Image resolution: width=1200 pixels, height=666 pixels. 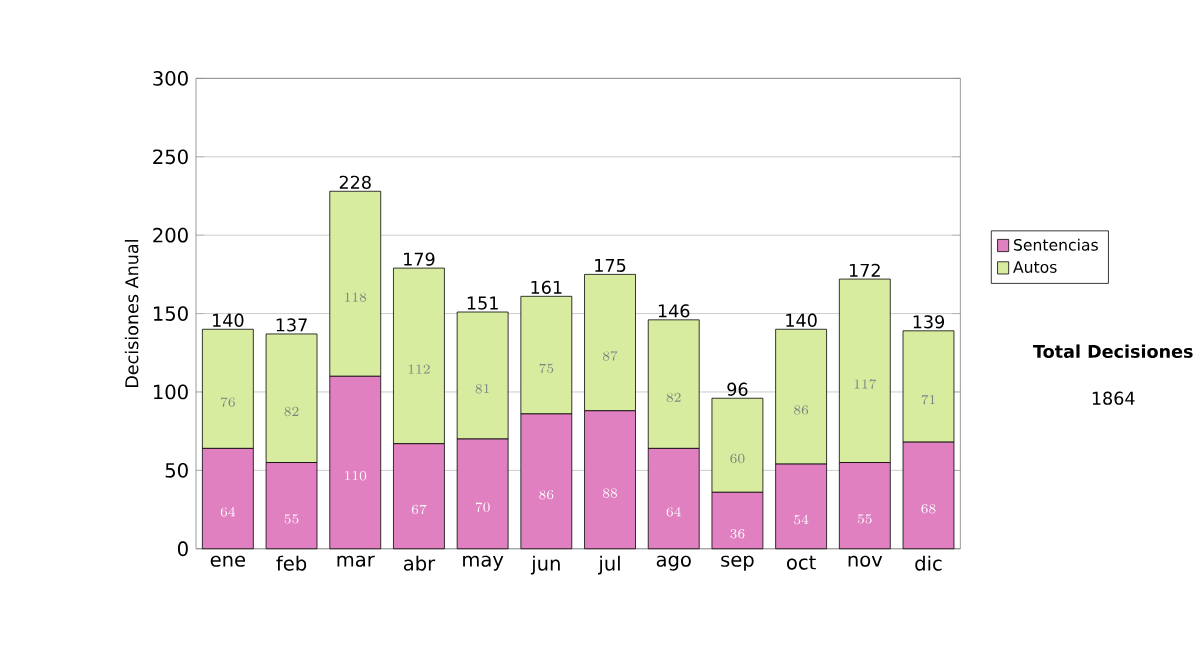 I want to click on y-tick-label: 250, so click(x=170, y=157).